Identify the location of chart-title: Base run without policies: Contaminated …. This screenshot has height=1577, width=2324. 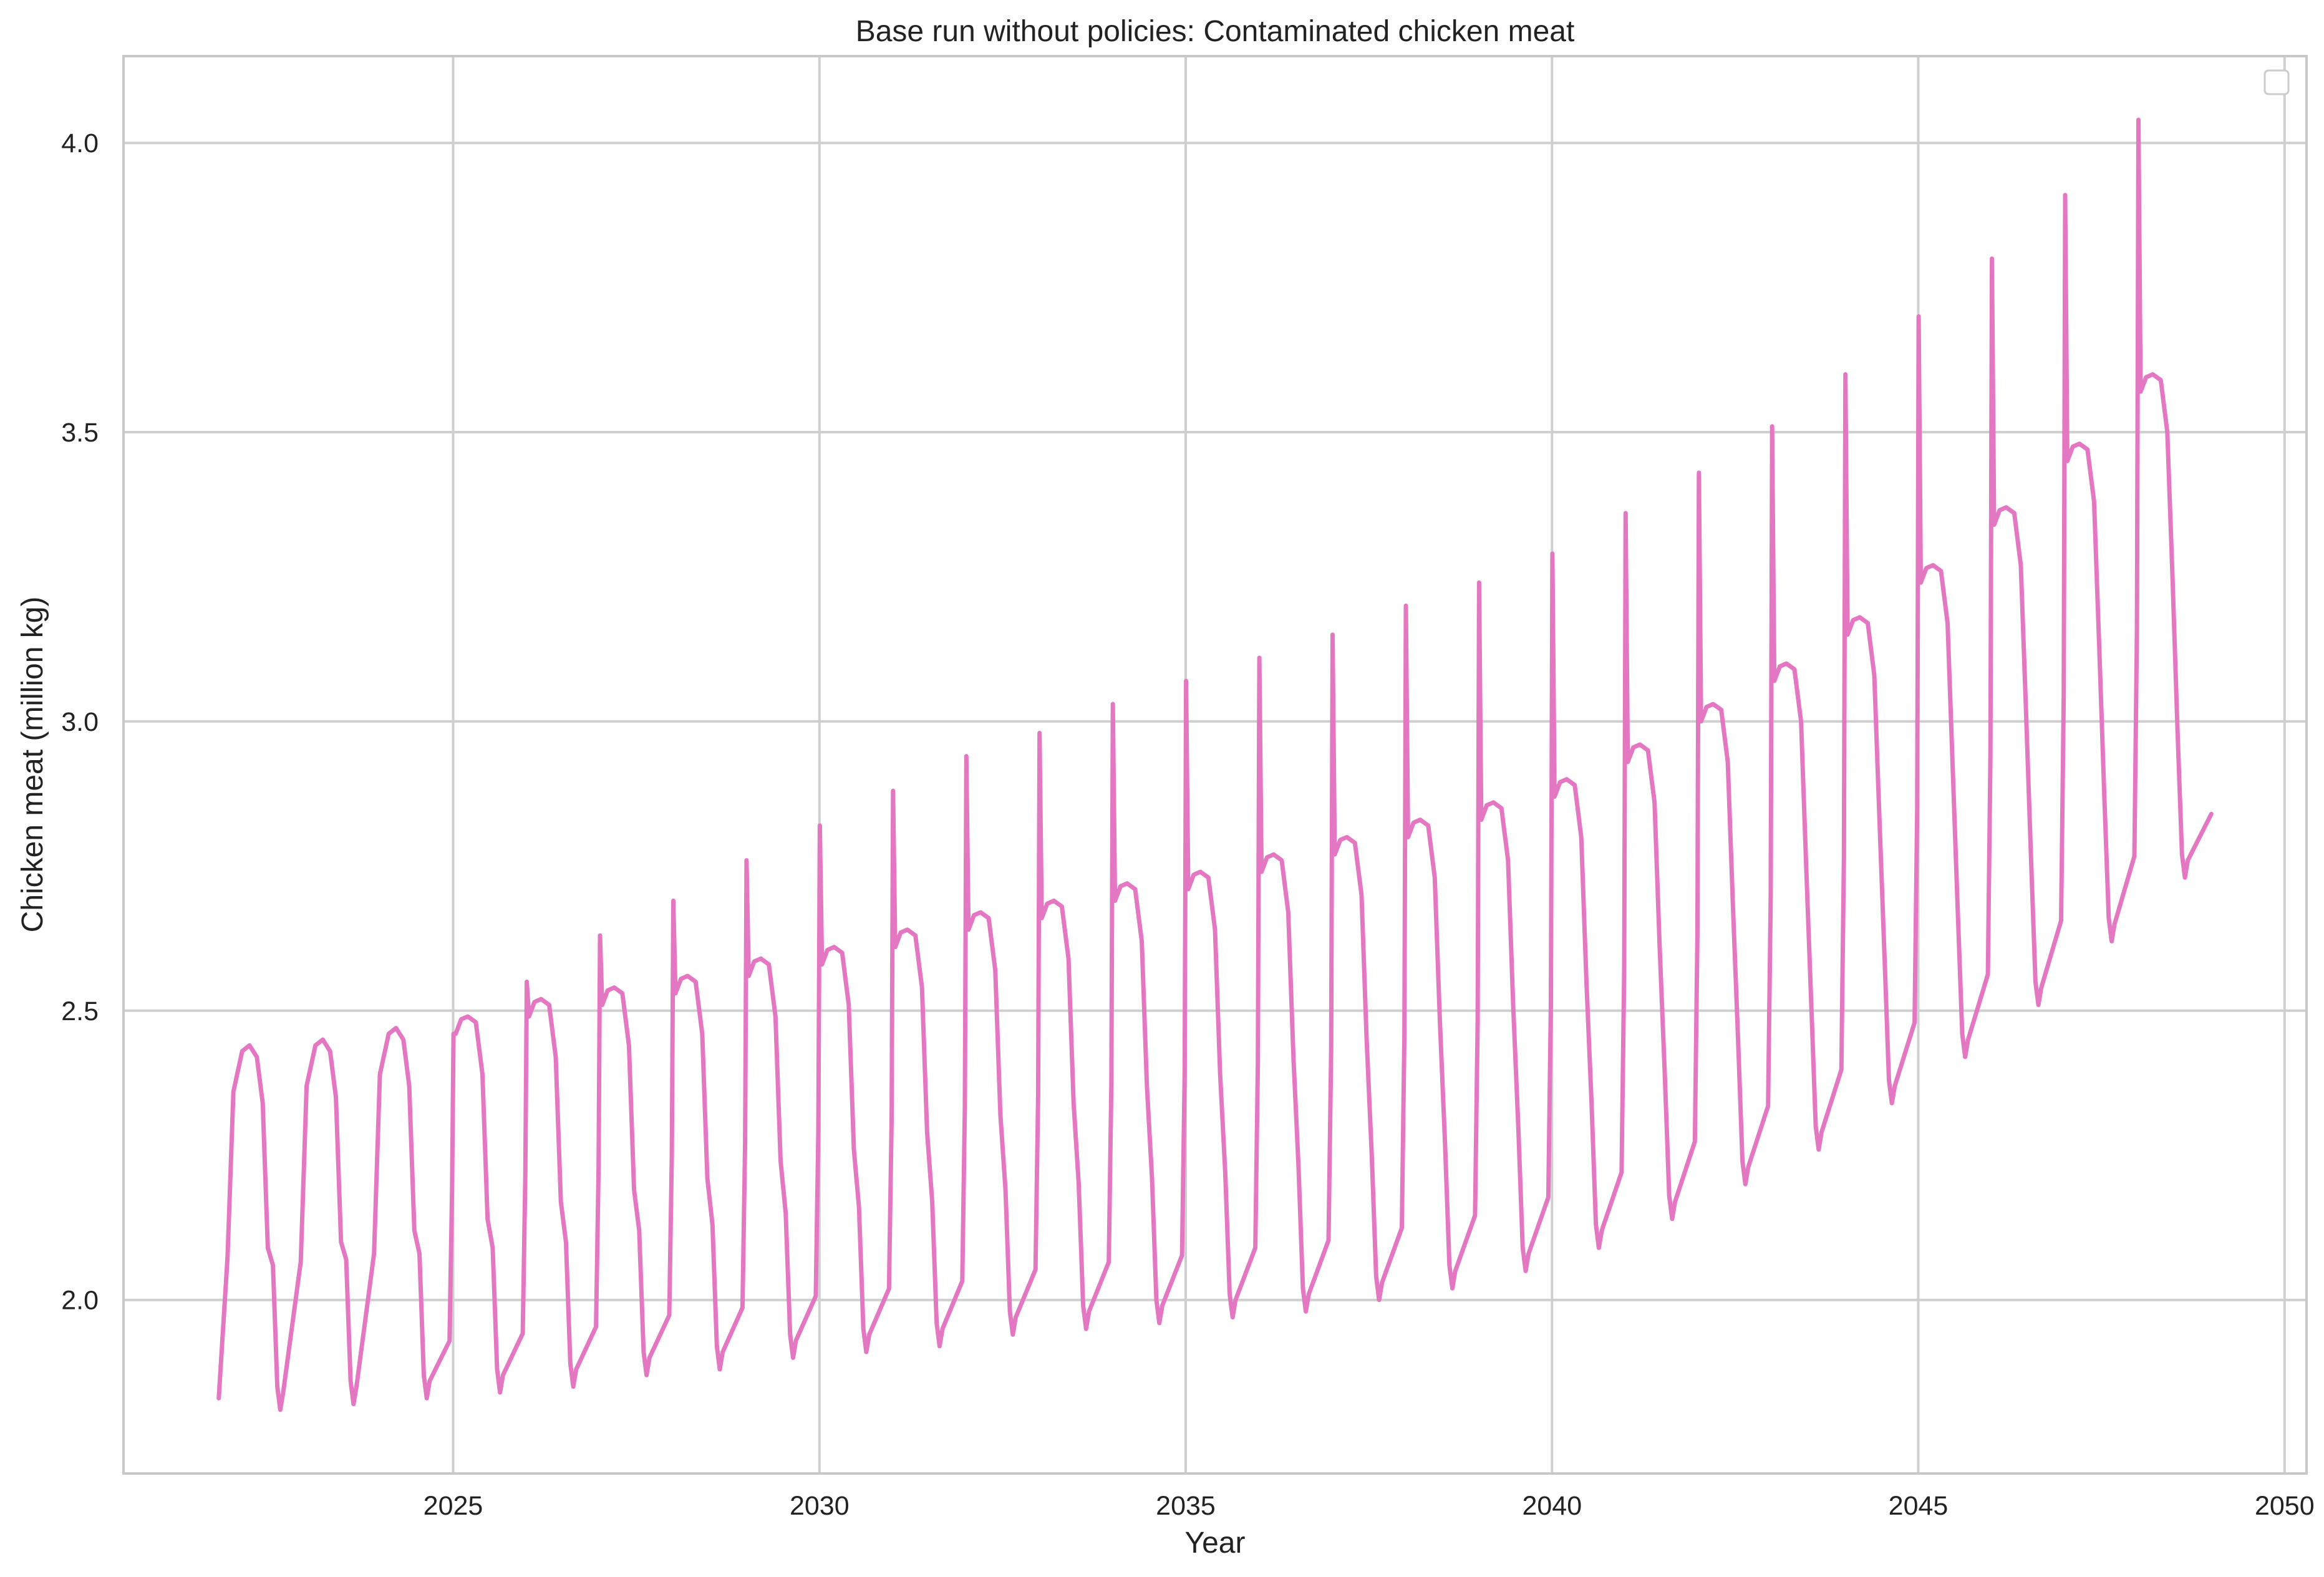
(1215, 31).